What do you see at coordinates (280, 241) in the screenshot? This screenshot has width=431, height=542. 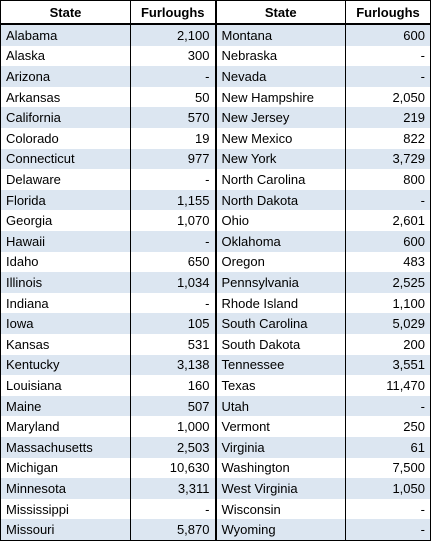 I see `state-cell: Oklahoma` at bounding box center [280, 241].